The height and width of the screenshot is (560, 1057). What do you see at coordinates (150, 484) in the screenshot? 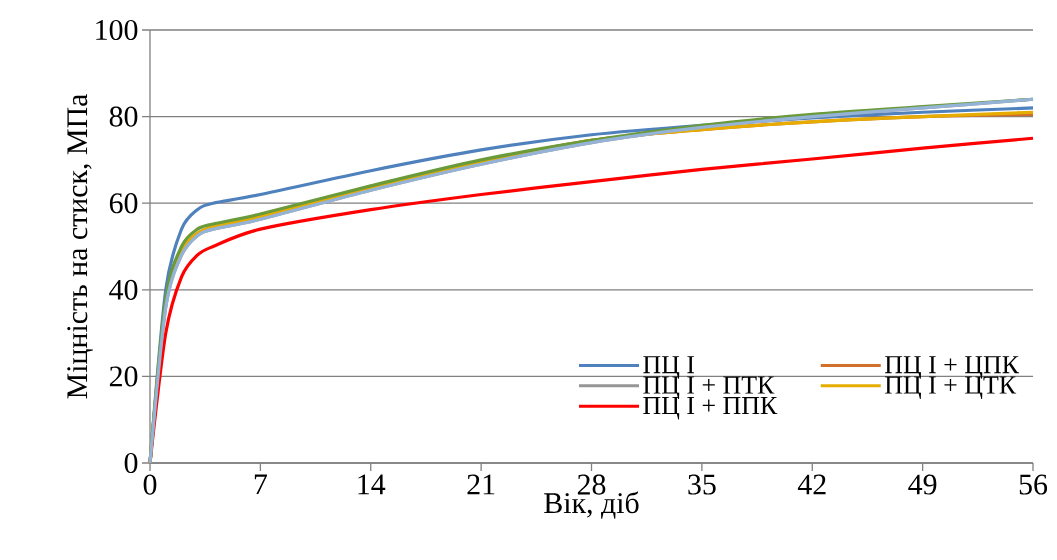
I see `x-tick-label: 0` at bounding box center [150, 484].